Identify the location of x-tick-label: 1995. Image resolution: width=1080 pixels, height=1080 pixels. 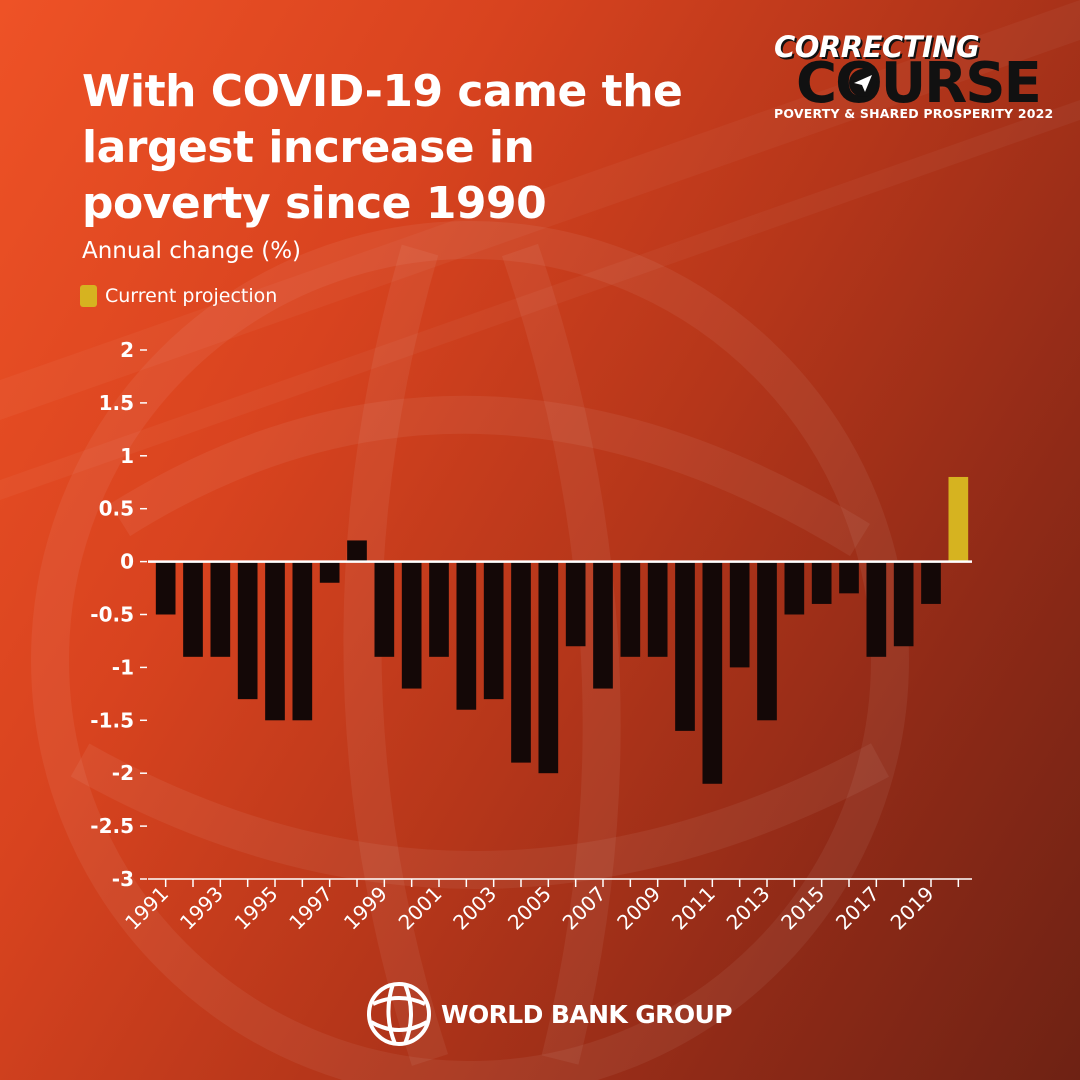
(256, 908).